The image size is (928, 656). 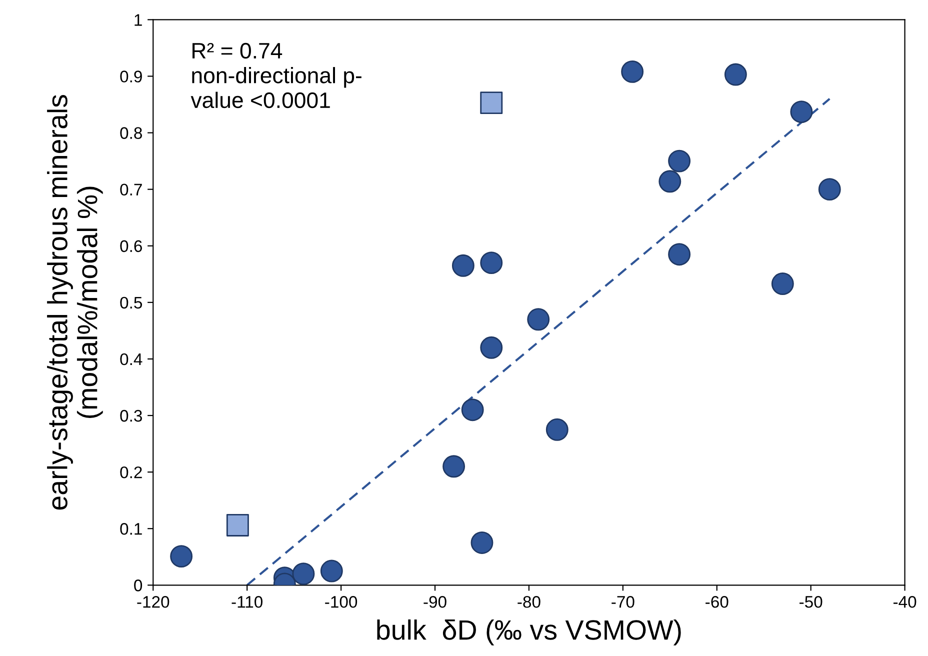 What do you see at coordinates (717, 602) in the screenshot?
I see `x-tick-label: -60` at bounding box center [717, 602].